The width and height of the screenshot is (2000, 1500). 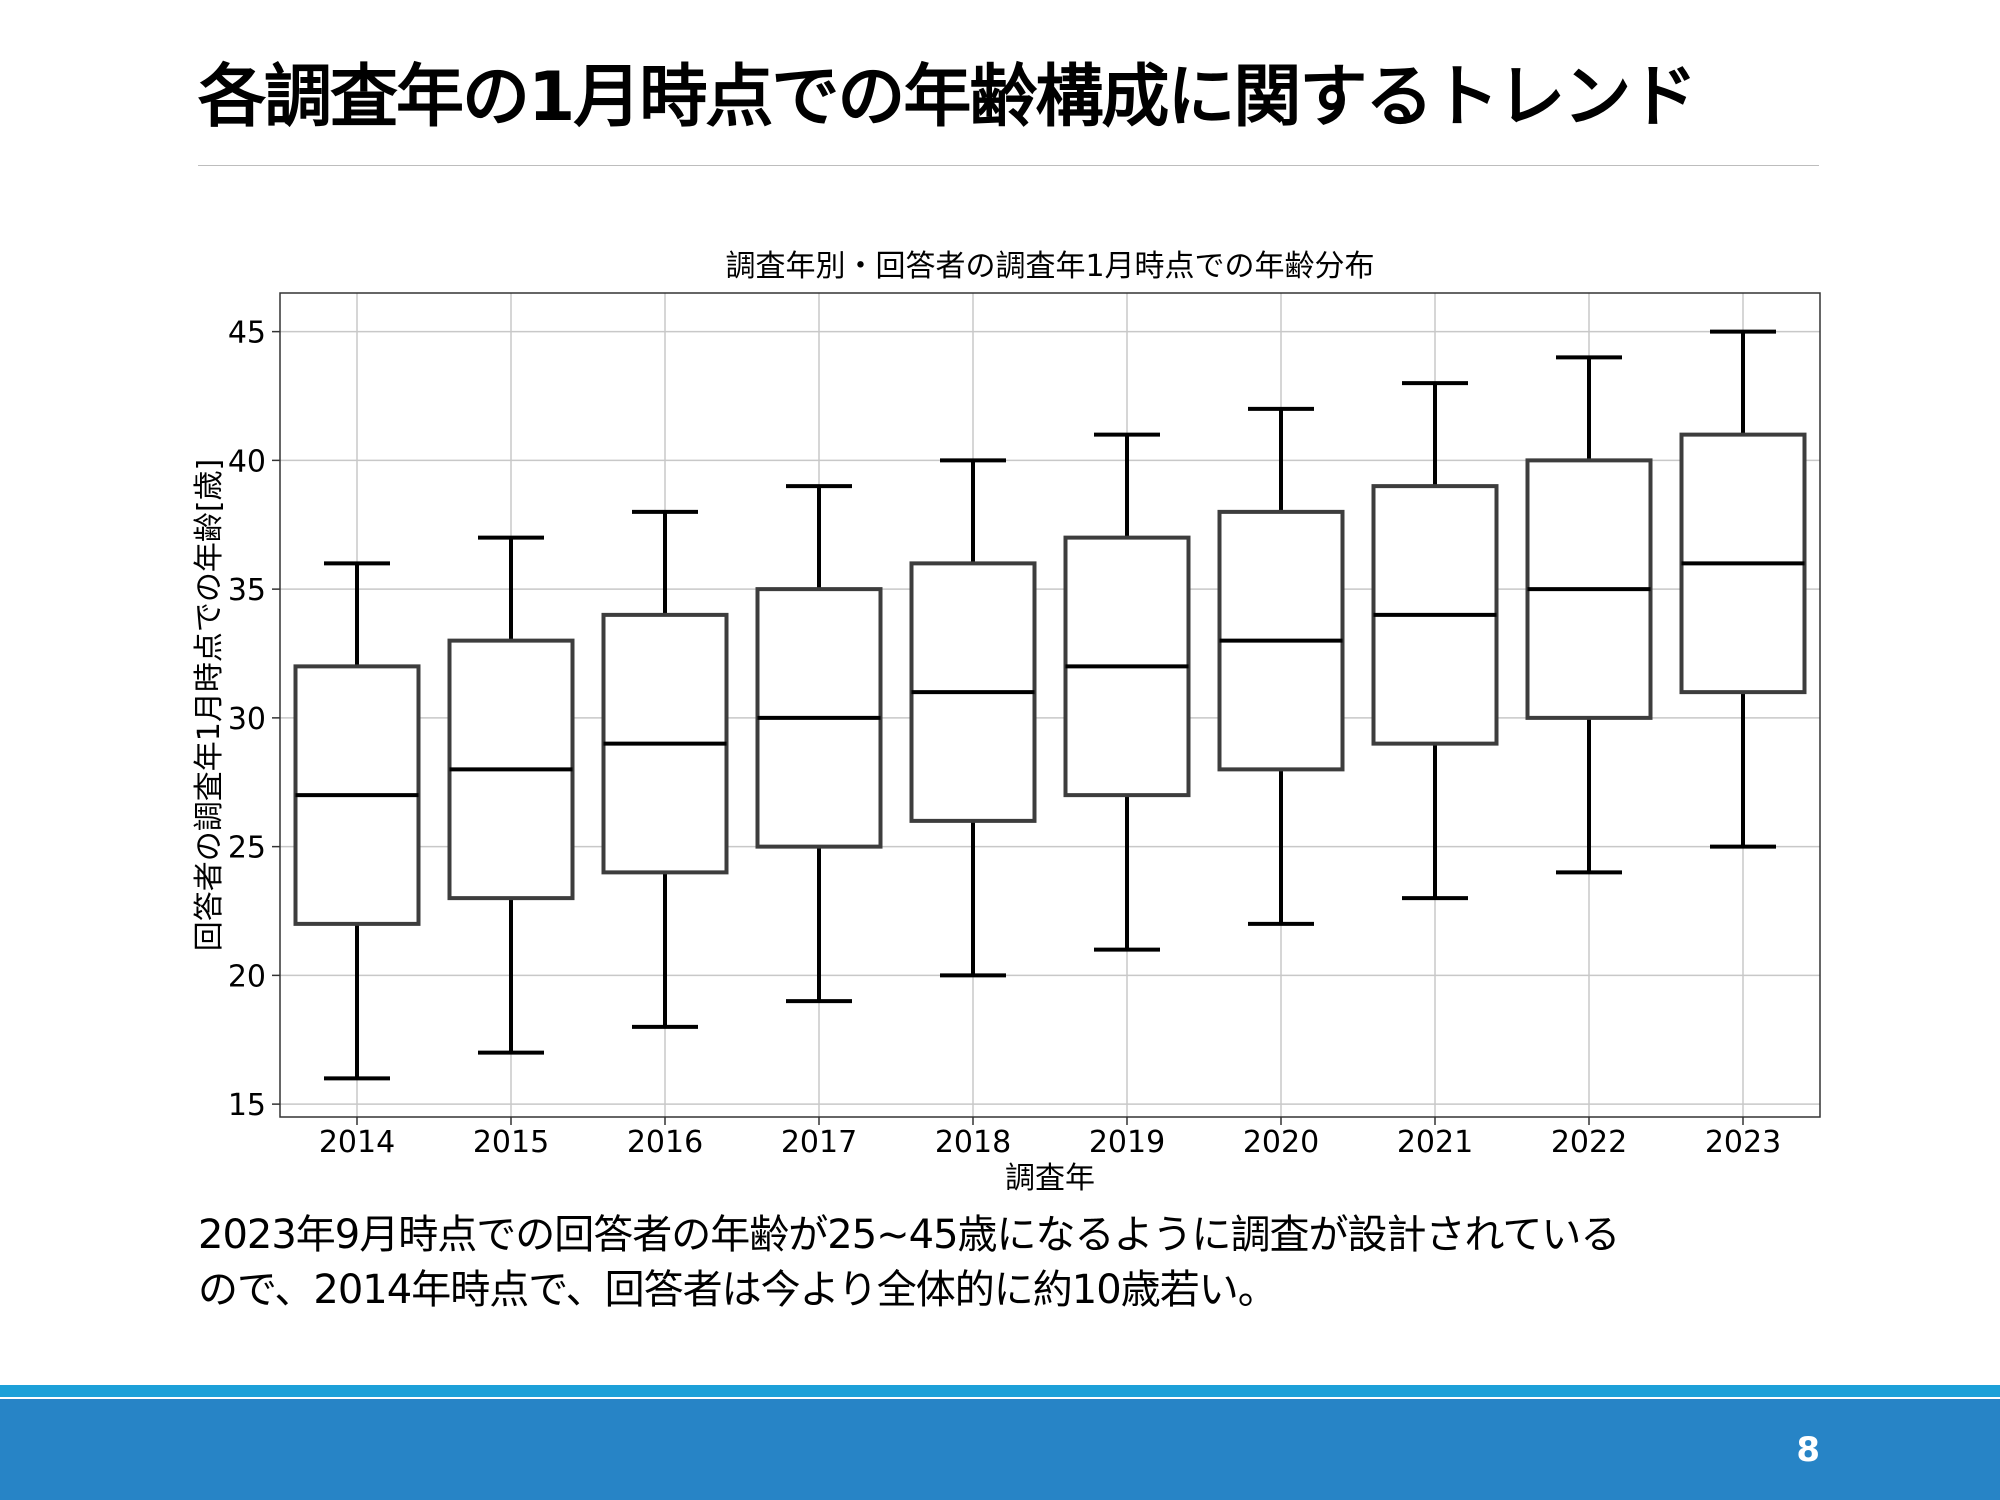 What do you see at coordinates (1000, 1449) in the screenshot?
I see `footer-band` at bounding box center [1000, 1449].